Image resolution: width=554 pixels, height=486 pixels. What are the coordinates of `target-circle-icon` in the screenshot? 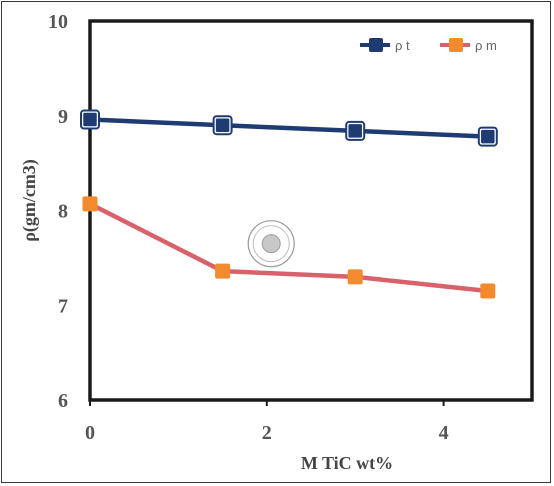 It's located at (271, 244).